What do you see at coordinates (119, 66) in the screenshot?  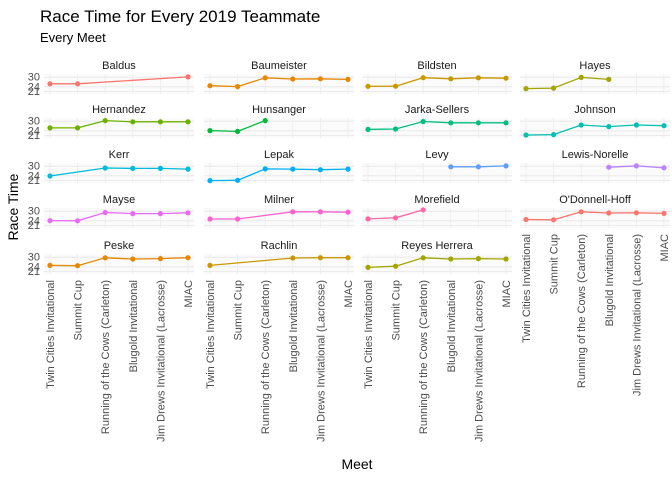 I see `facet-label: Baldus` at bounding box center [119, 66].